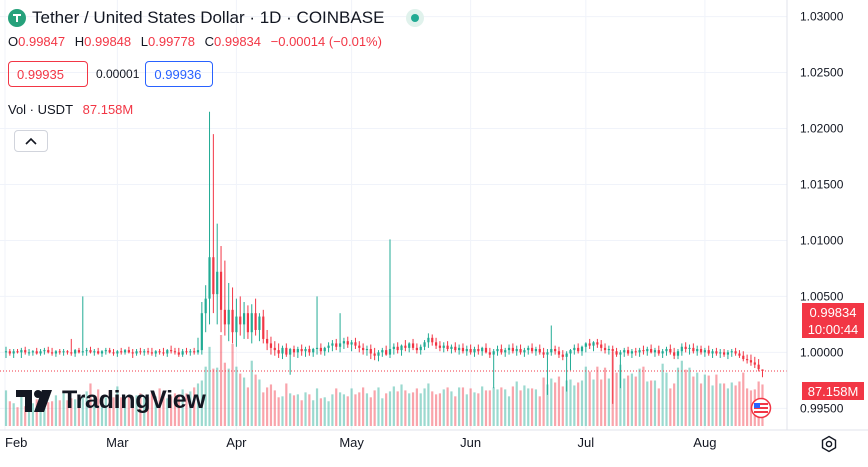 This screenshot has width=868, height=467. I want to click on volume-label: Vol · USDT, so click(41, 109).